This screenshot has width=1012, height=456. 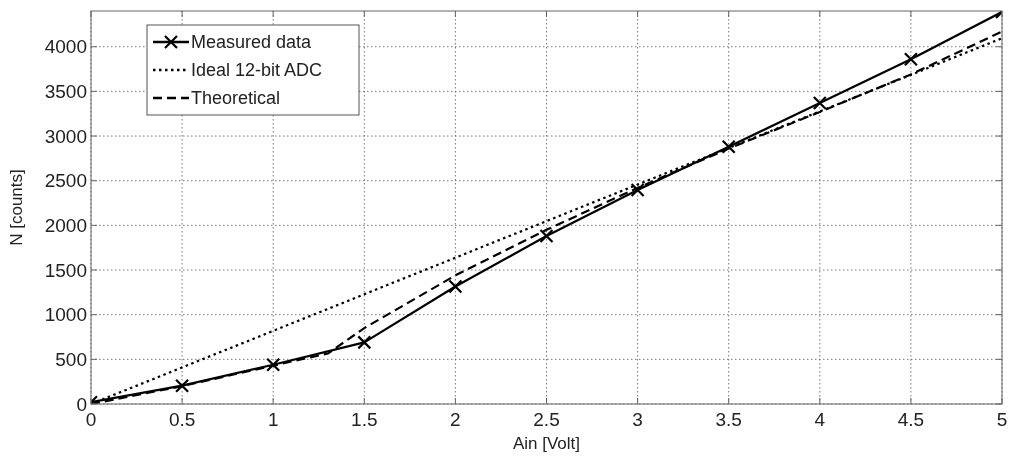 I want to click on y-tick-label: 4000, so click(x=65, y=47).